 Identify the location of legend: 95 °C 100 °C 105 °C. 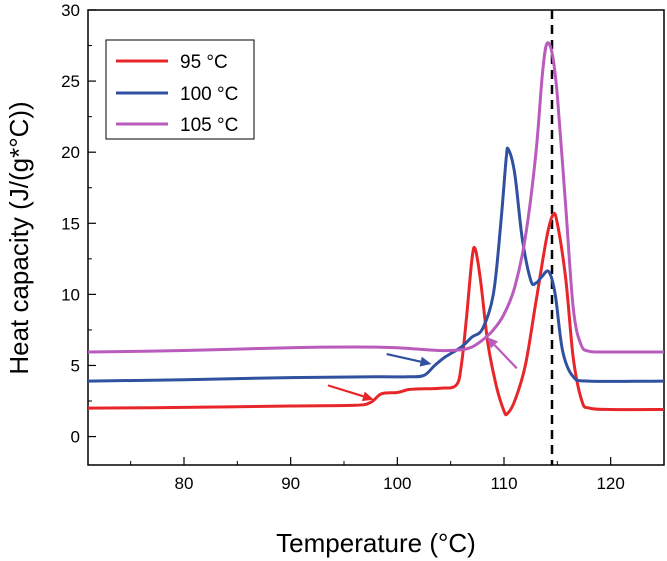
(180, 89).